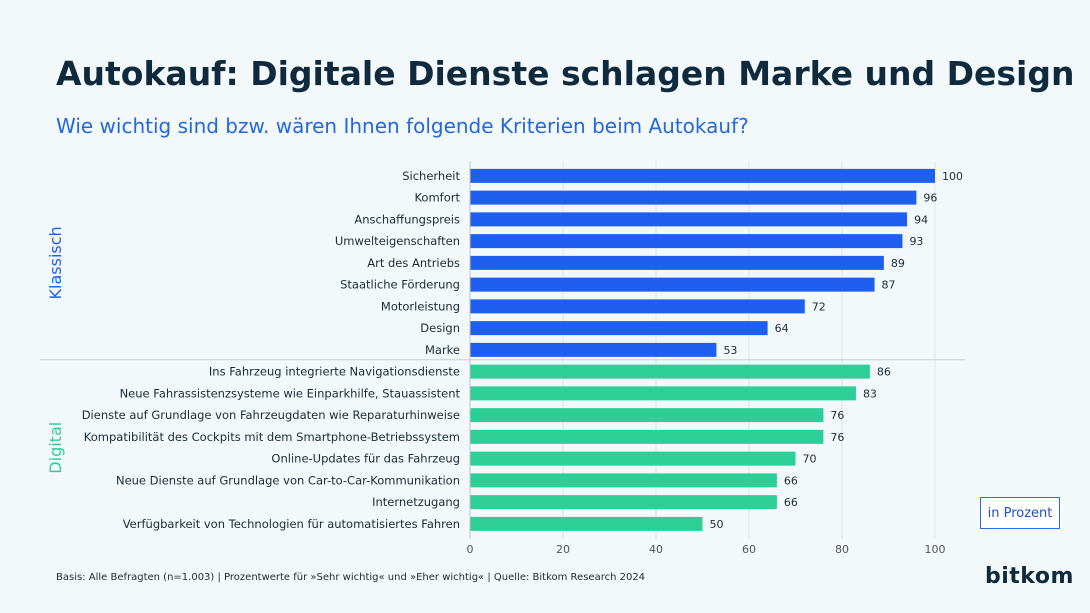  Describe the element at coordinates (889, 285) in the screenshot. I see `data-label: 87` at that location.